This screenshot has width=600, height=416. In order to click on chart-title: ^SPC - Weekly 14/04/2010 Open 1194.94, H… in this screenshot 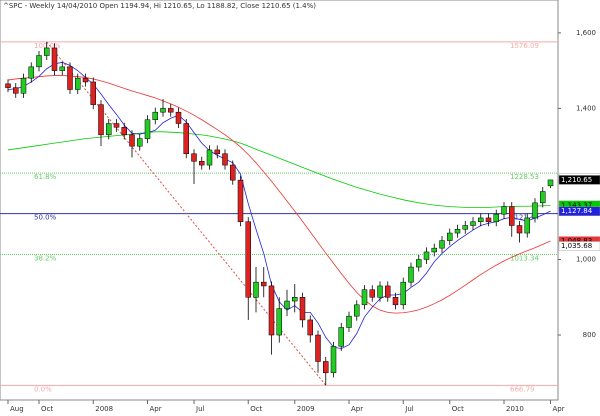, I will do `click(159, 6)`.